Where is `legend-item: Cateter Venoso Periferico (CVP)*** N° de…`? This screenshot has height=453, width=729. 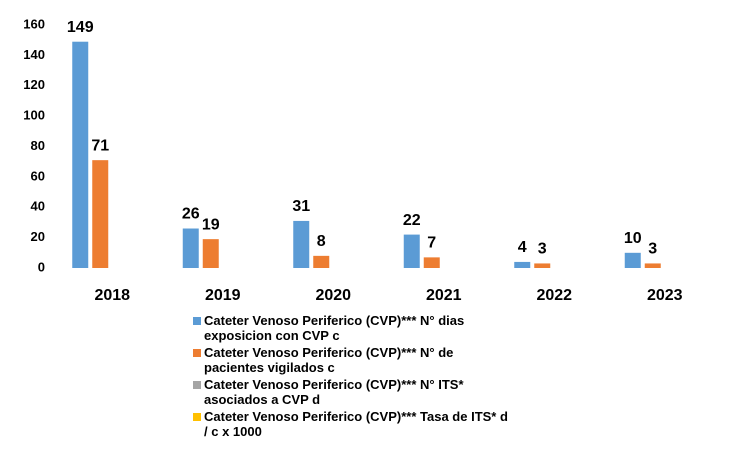
legend-item: Cateter Venoso Periferico (CVP)*** N° de… is located at coordinates (353, 360).